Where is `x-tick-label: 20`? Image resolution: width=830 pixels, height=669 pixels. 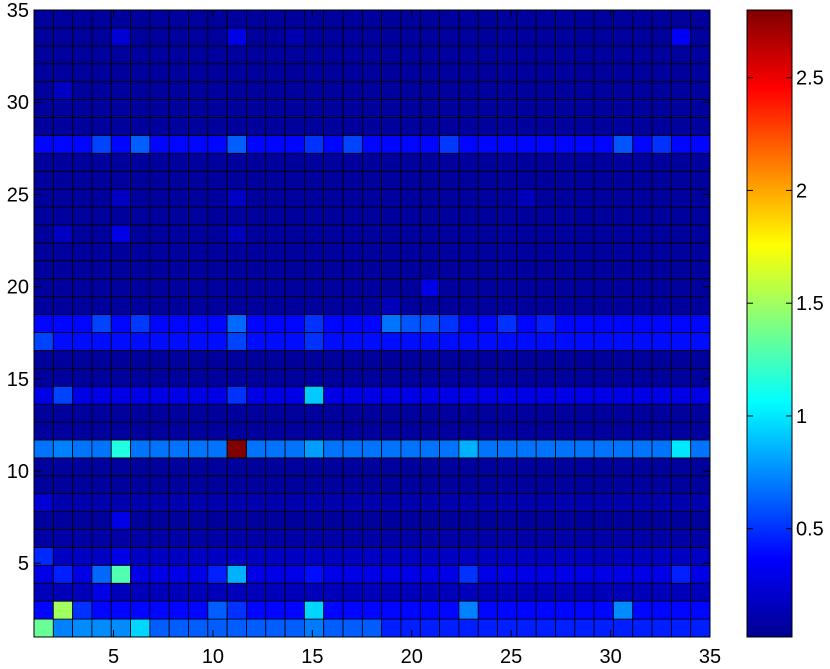
x-tick-label: 20 is located at coordinates (412, 657).